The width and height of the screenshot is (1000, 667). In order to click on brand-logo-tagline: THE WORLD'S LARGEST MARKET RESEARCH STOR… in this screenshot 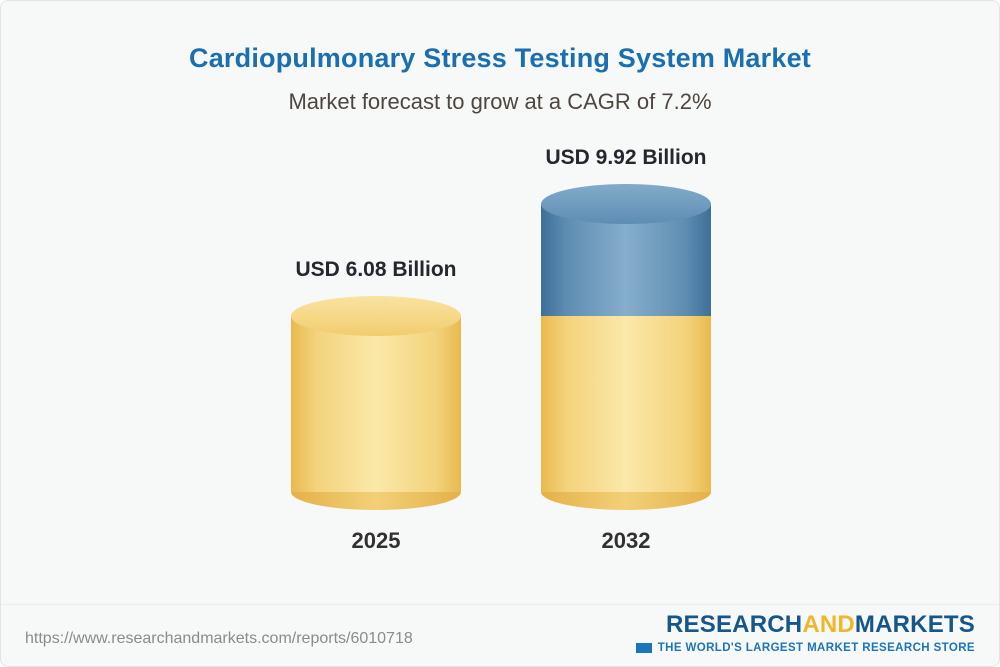, I will do `click(816, 648)`.